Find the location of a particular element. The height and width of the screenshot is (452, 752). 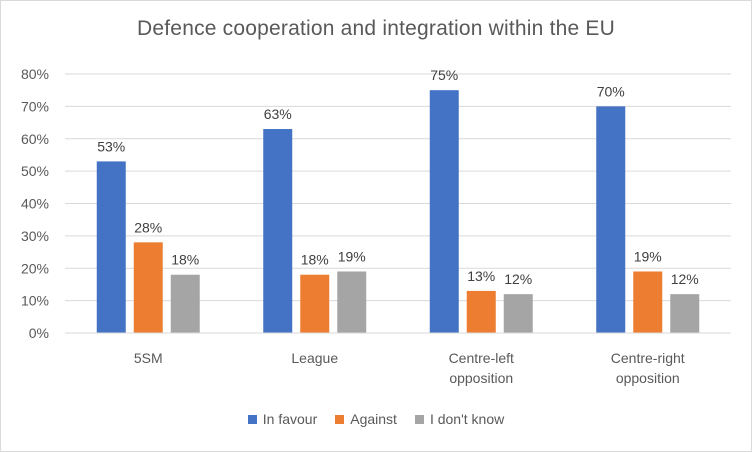

x-category-label: League is located at coordinates (314, 358).